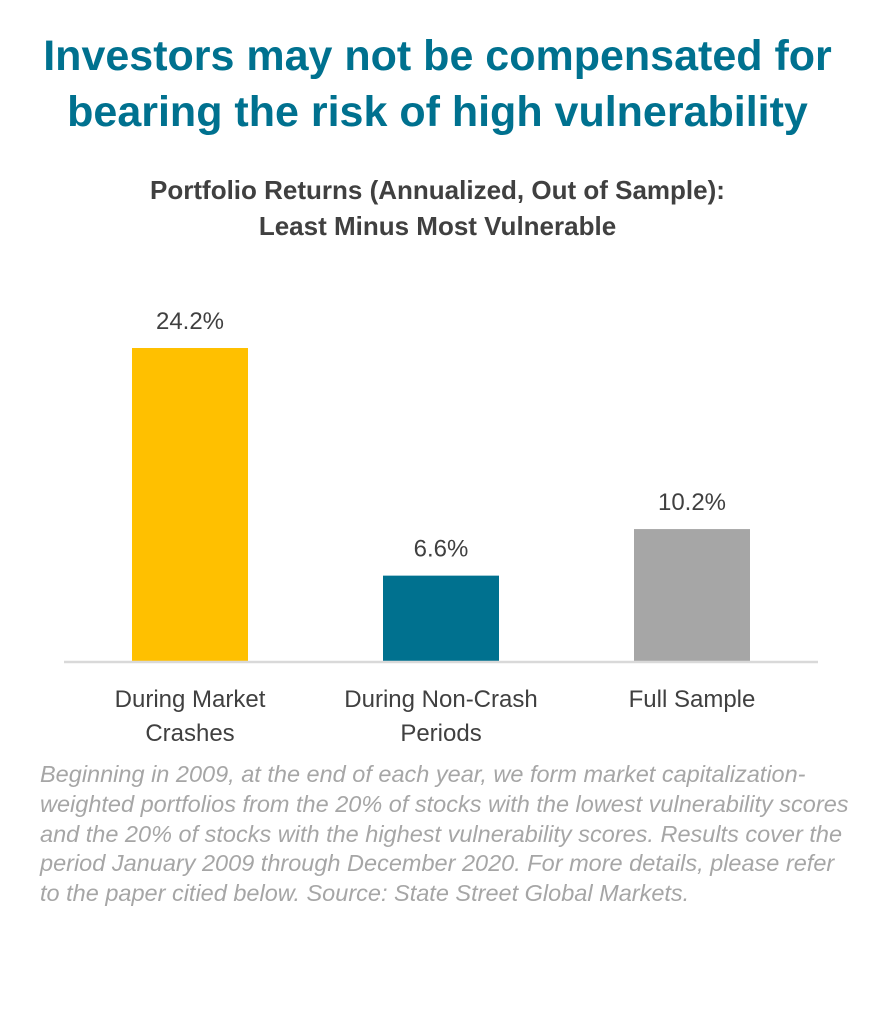 The image size is (875, 1010). What do you see at coordinates (440, 733) in the screenshot?
I see `category-label-2-line-2: Periods` at bounding box center [440, 733].